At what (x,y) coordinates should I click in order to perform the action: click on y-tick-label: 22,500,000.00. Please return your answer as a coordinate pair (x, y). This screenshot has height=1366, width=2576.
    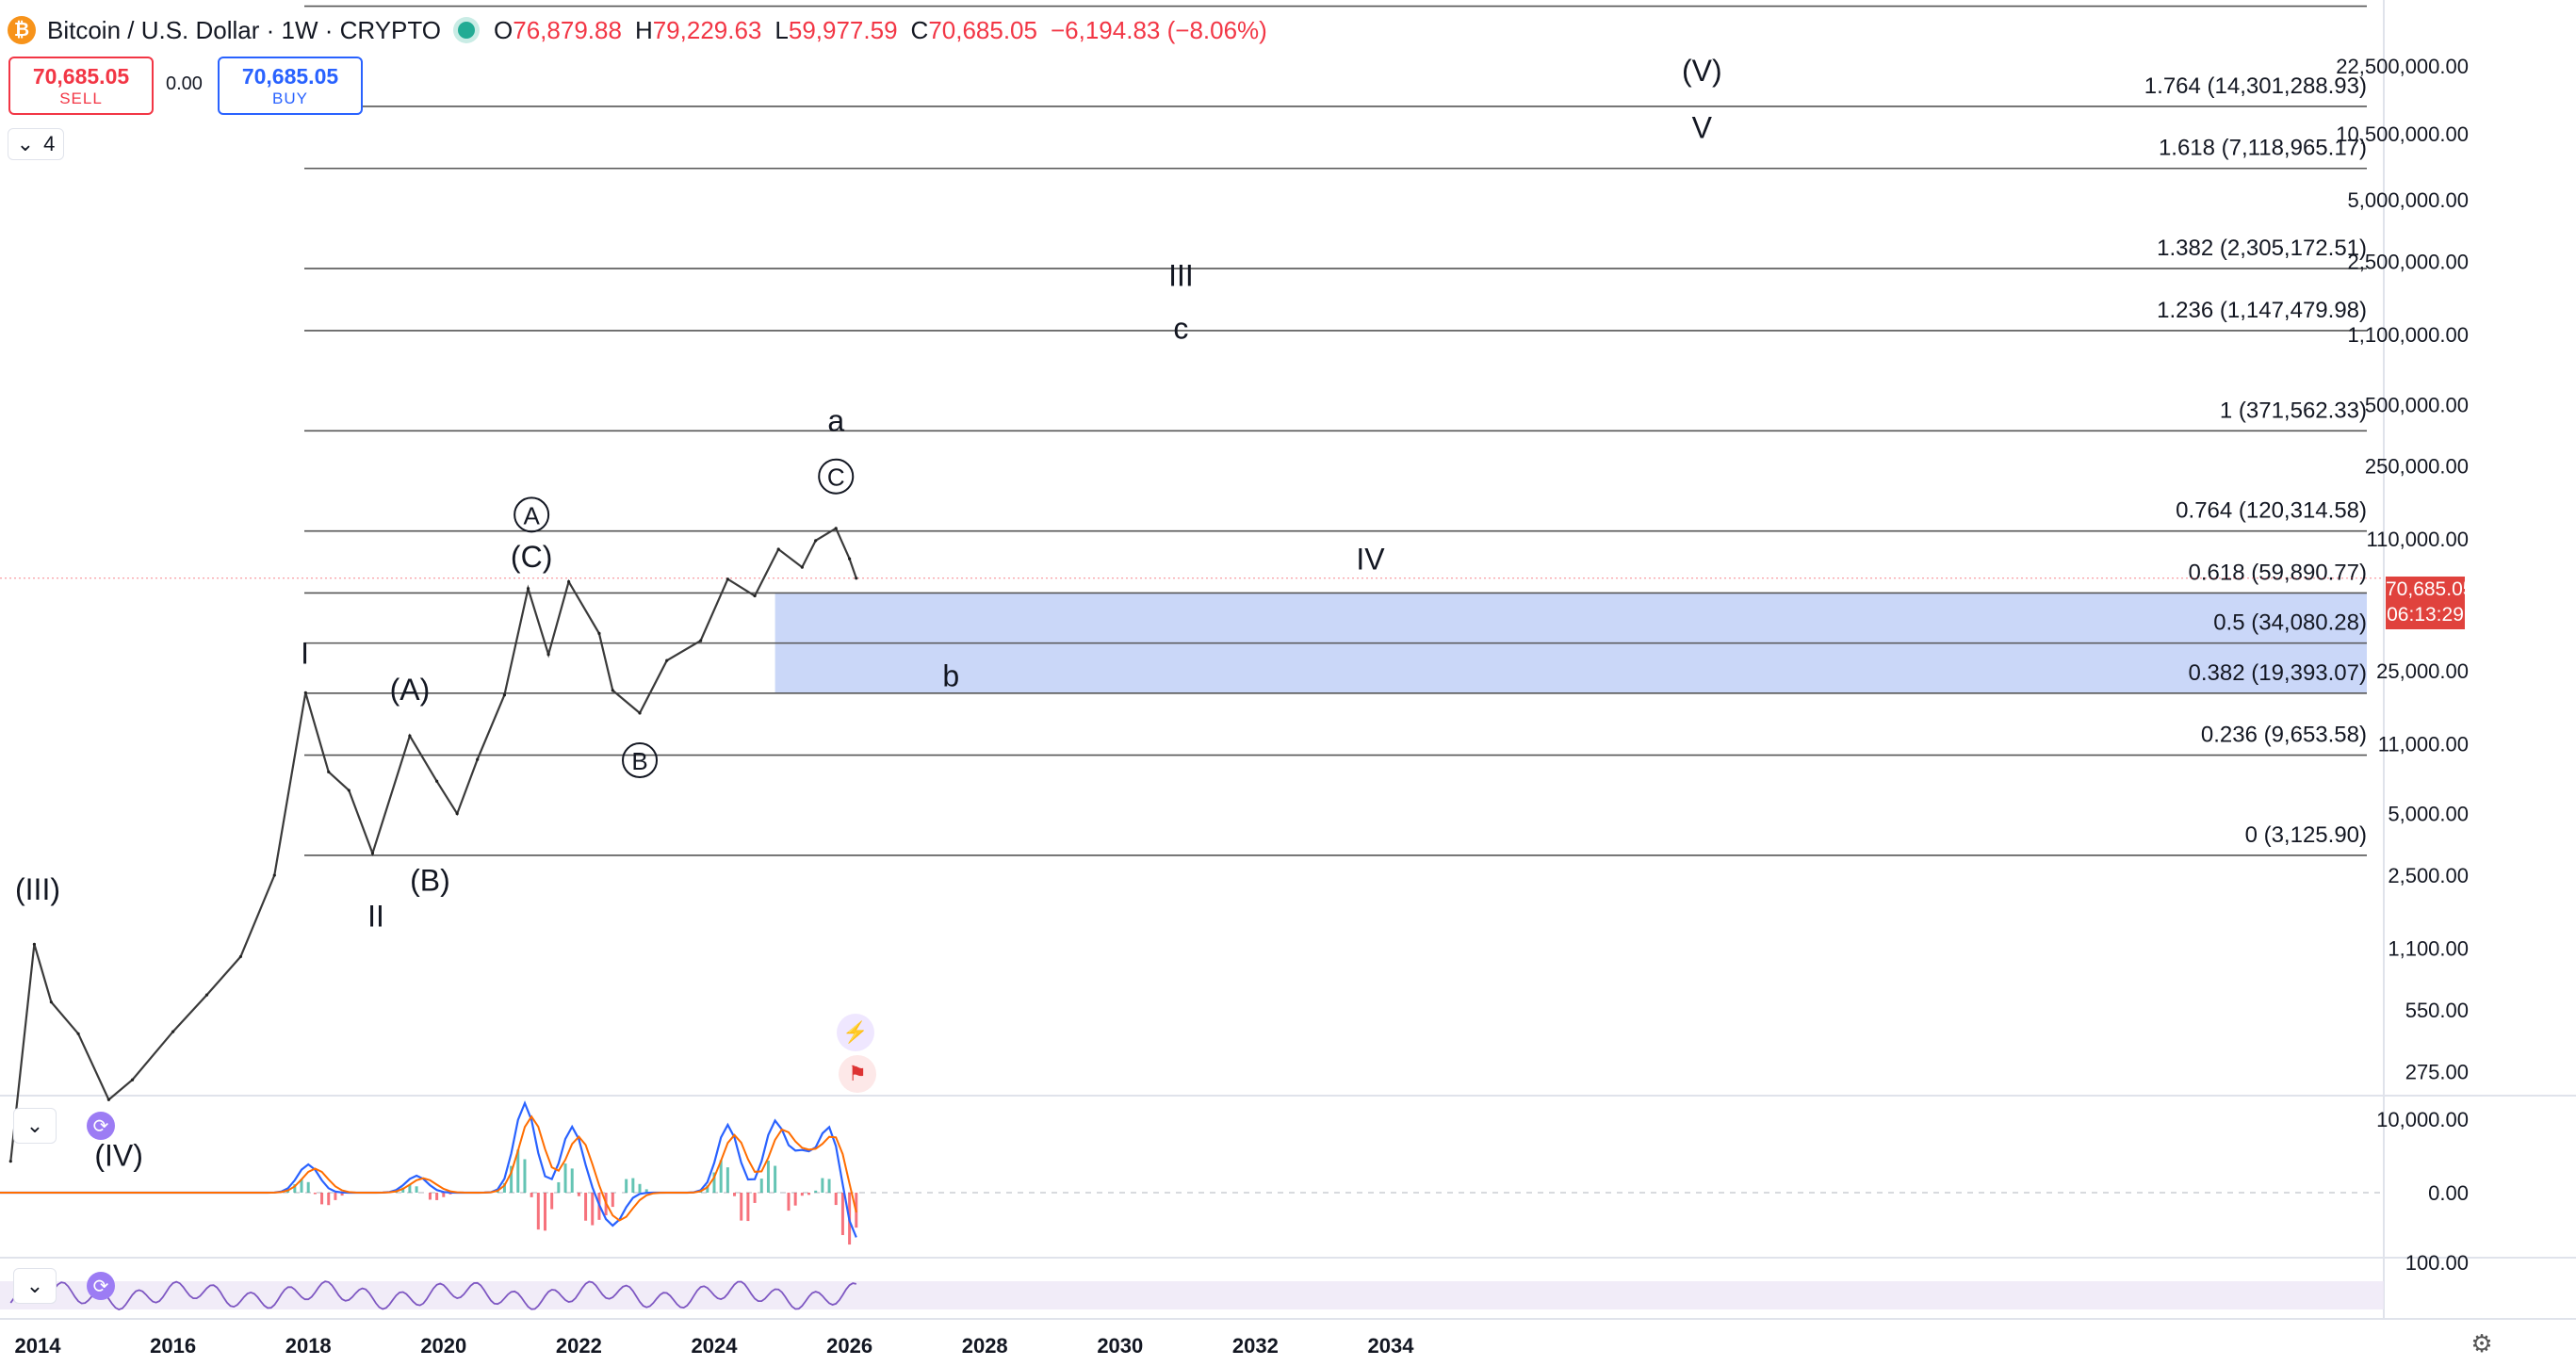
    Looking at the image, I should click on (2402, 67).